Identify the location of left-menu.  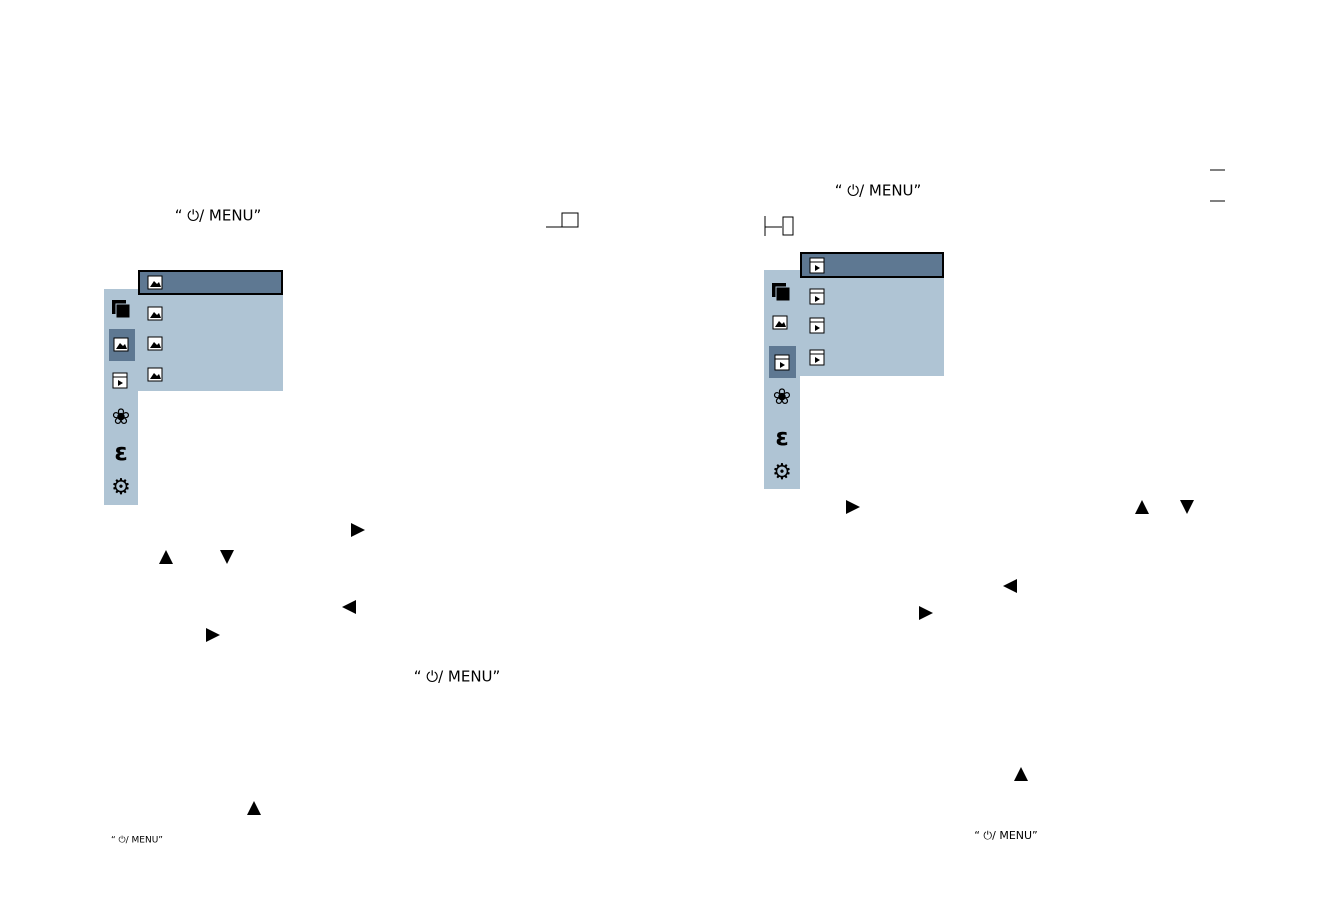
(193, 387).